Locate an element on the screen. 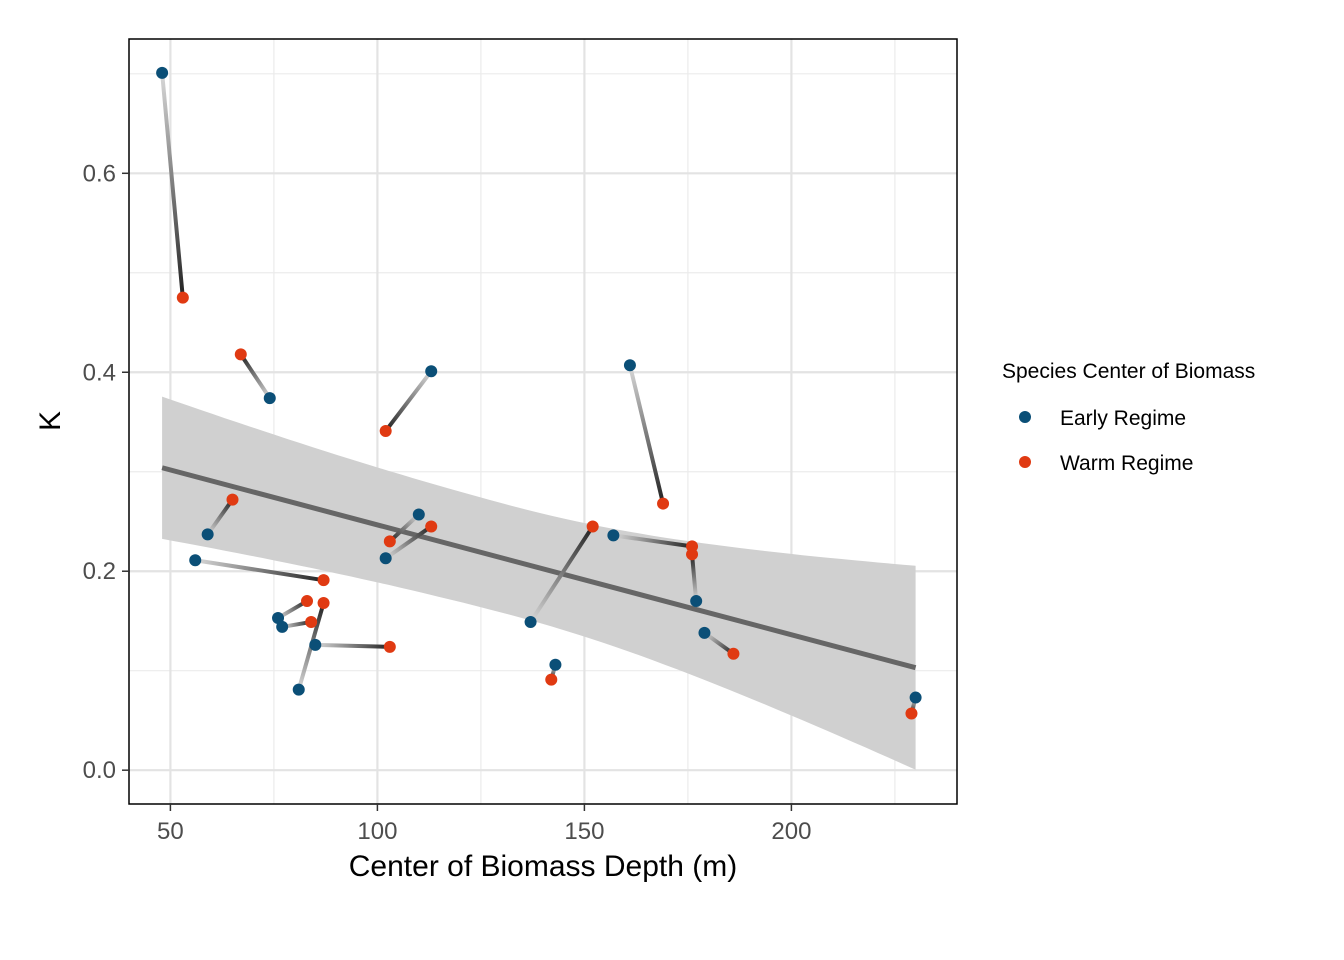  legend-label-early: Early Regime is located at coordinates (1123, 418).